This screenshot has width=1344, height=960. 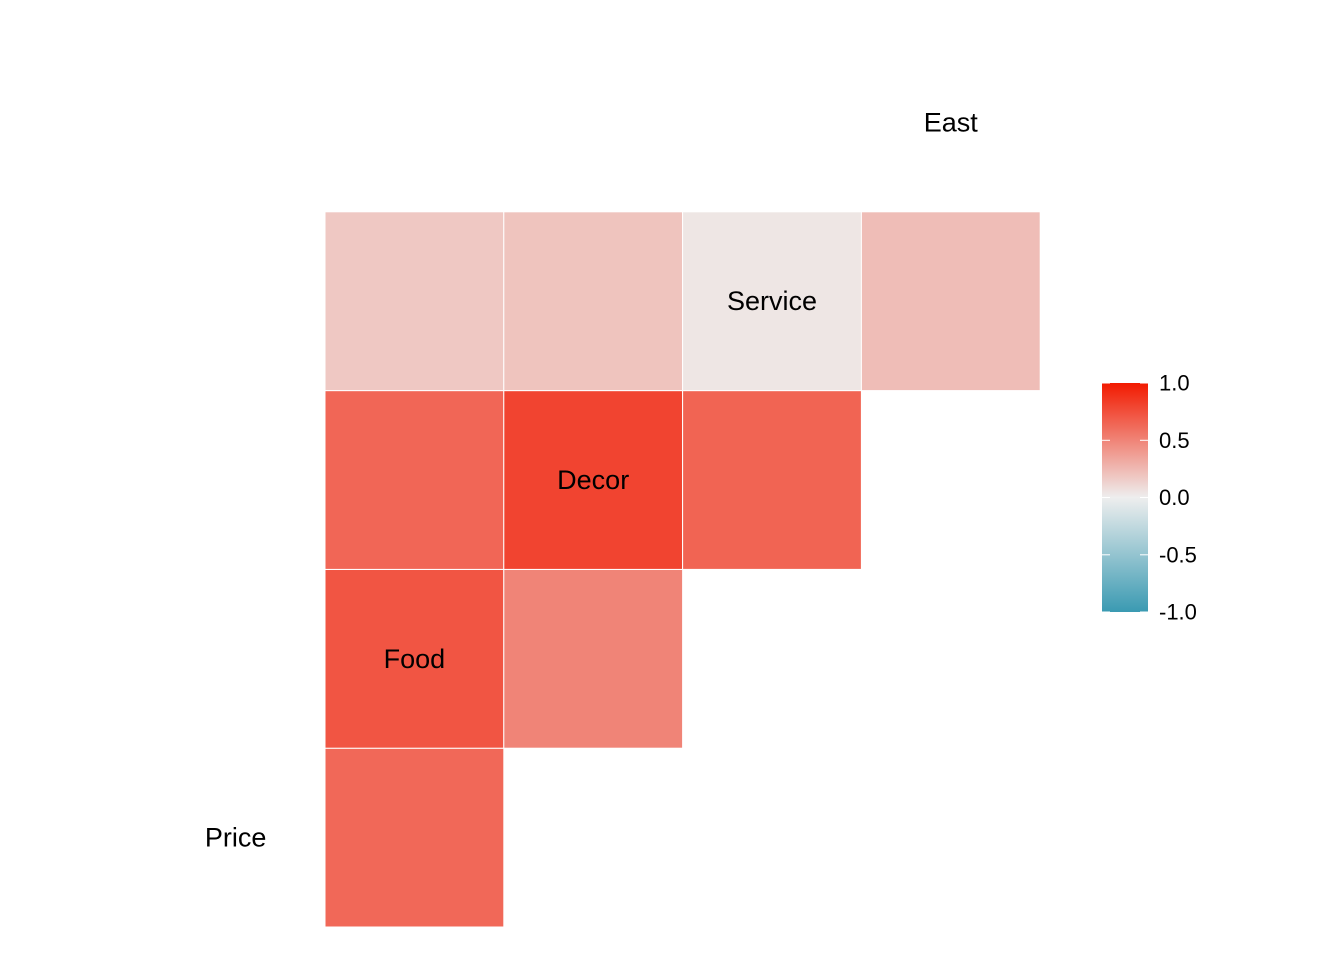 I want to click on heatmap-cell-service-food, so click(x=593, y=480).